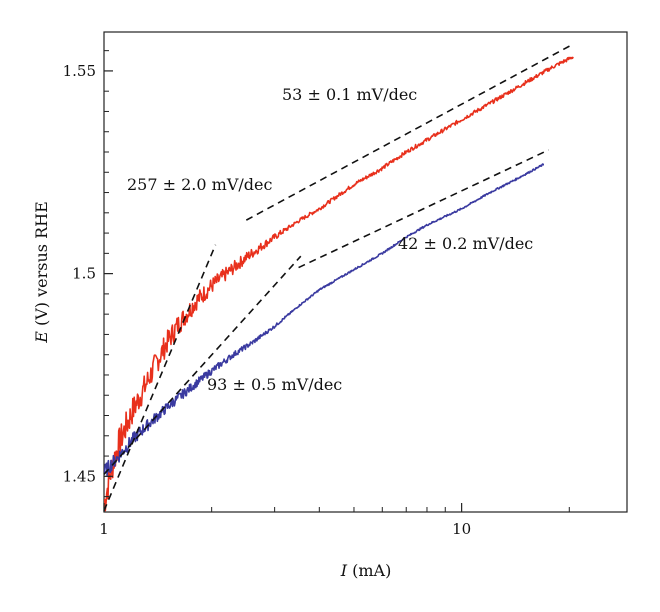  Describe the element at coordinates (79, 71) in the screenshot. I see `y-tick-label: 1.55` at that location.